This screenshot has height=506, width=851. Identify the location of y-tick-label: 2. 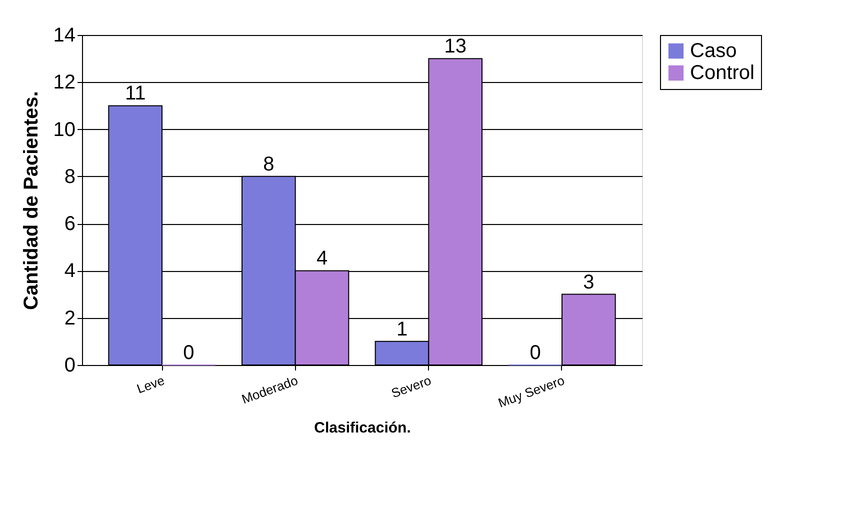
(70, 318).